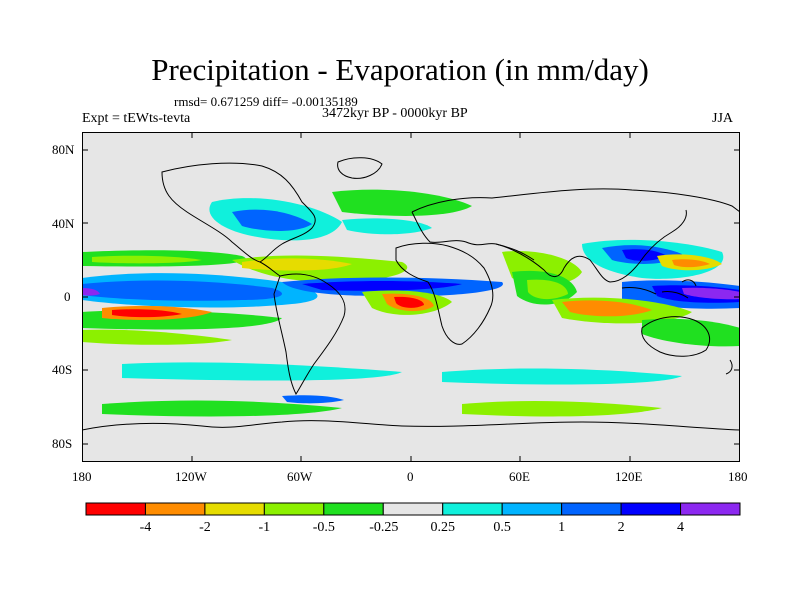  What do you see at coordinates (659, 289) in the screenshot?
I see `coast-indonesia` at bounding box center [659, 289].